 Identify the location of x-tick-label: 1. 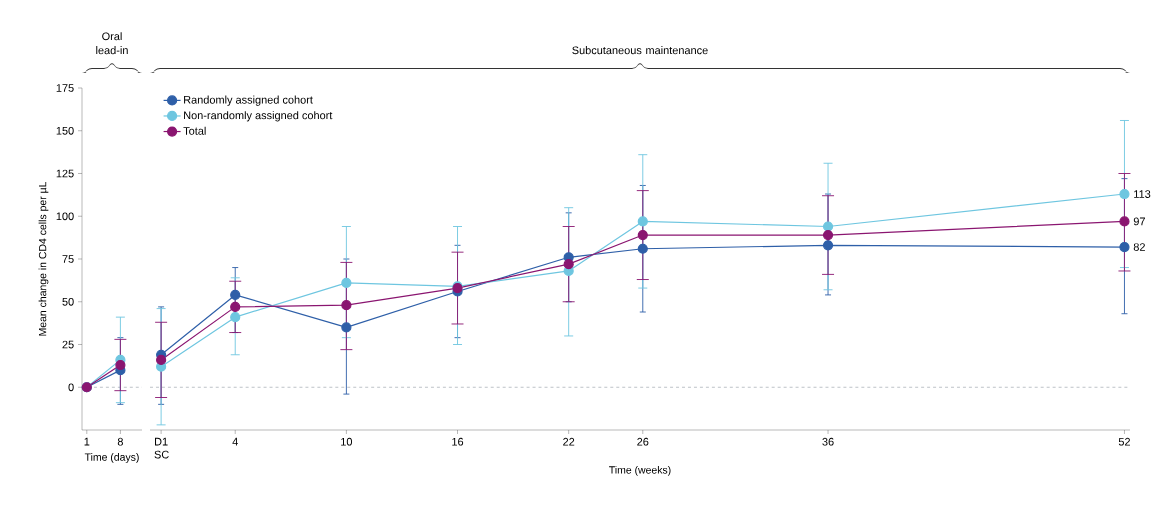
(87, 441).